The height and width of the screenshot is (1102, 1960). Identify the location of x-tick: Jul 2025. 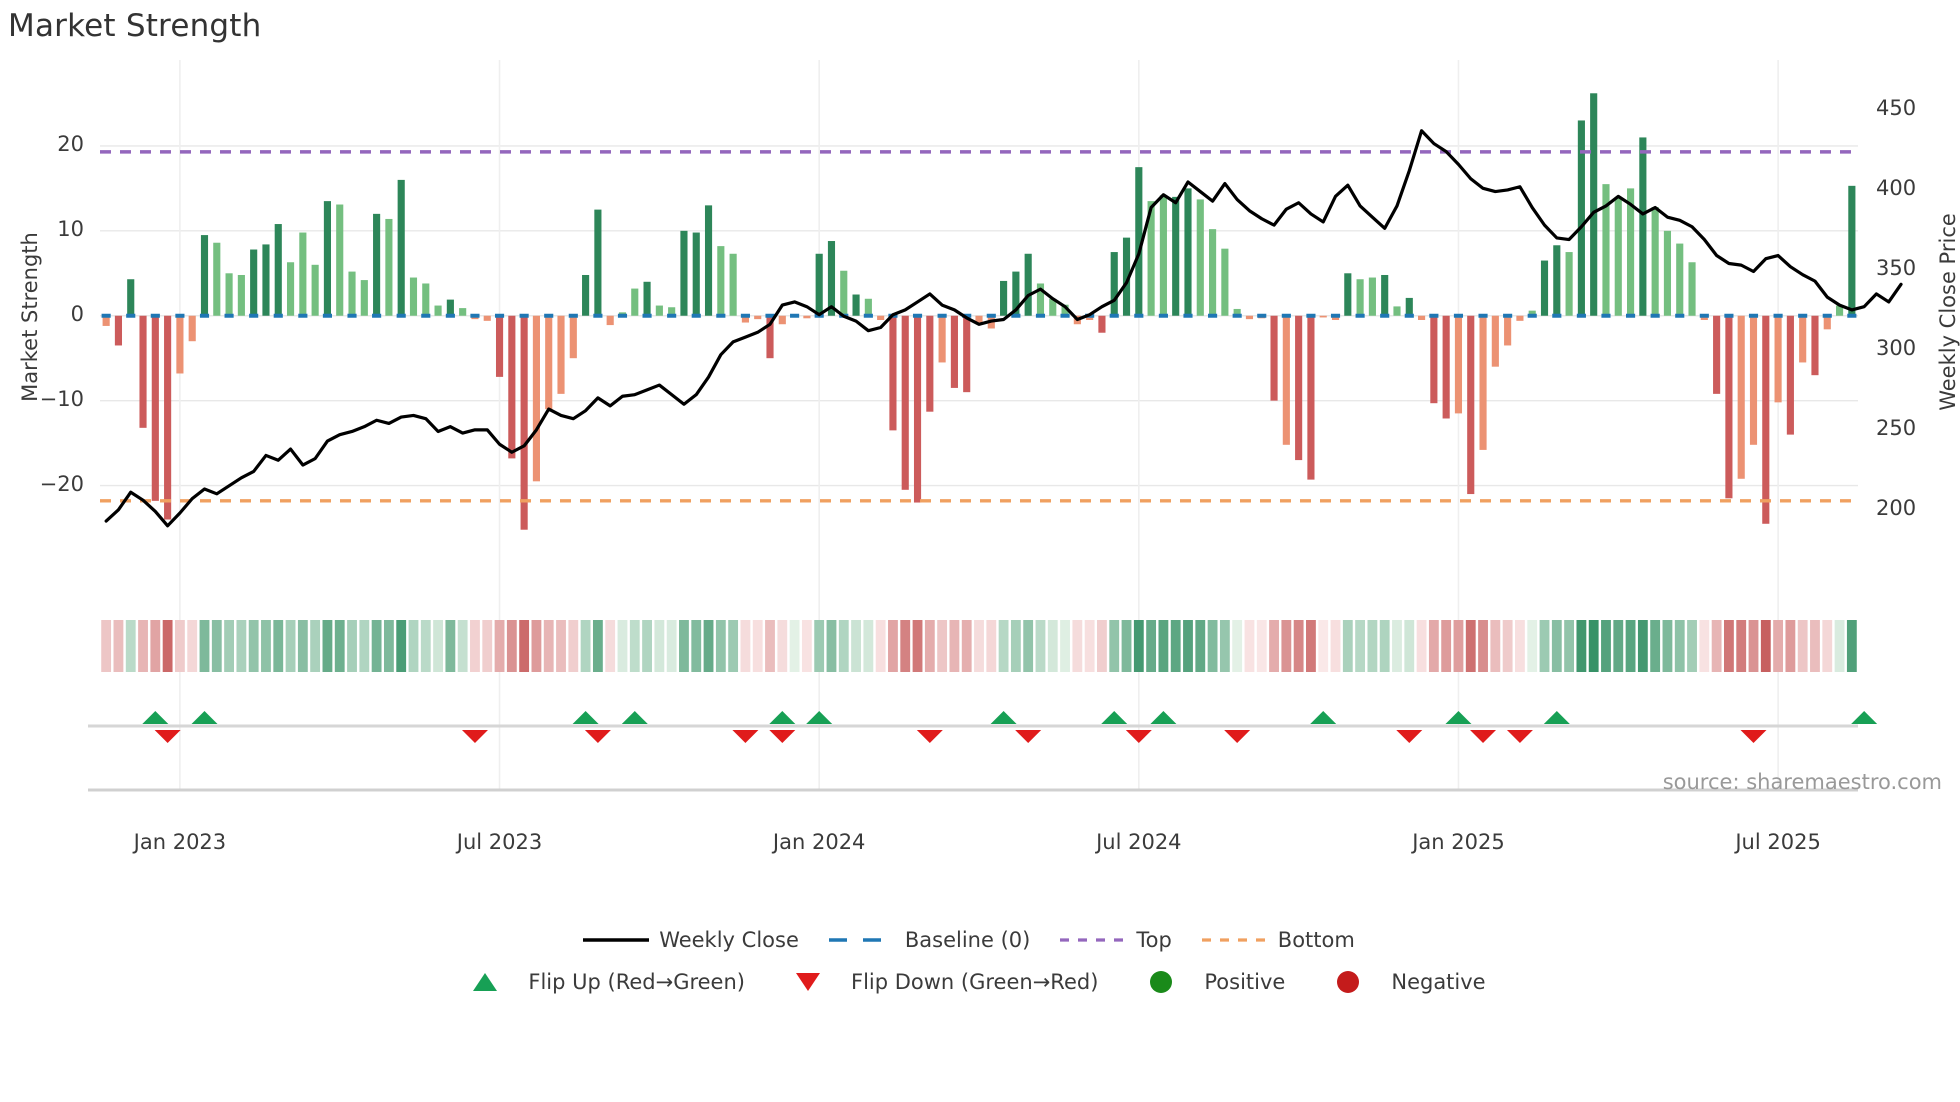
(1778, 842).